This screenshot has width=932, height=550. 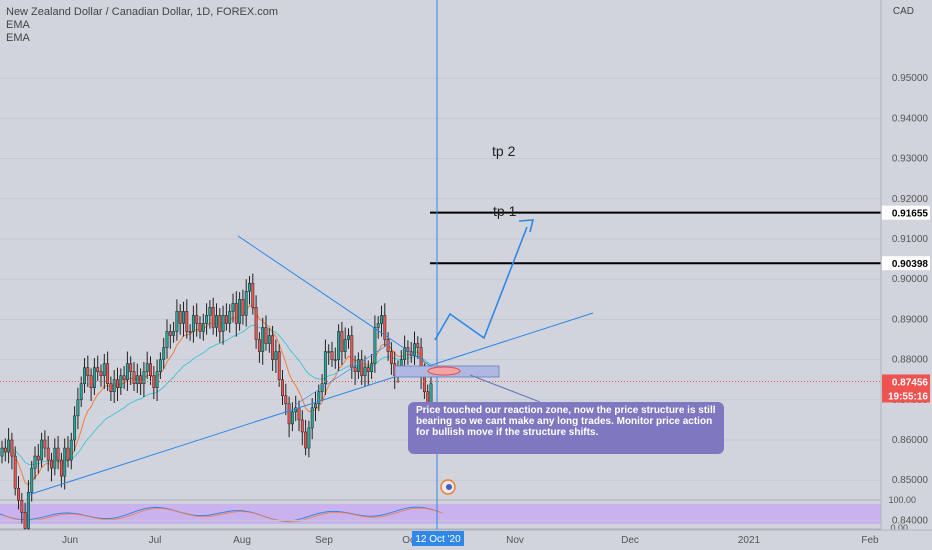 What do you see at coordinates (155, 540) in the screenshot?
I see `time-tick-label: Jul` at bounding box center [155, 540].